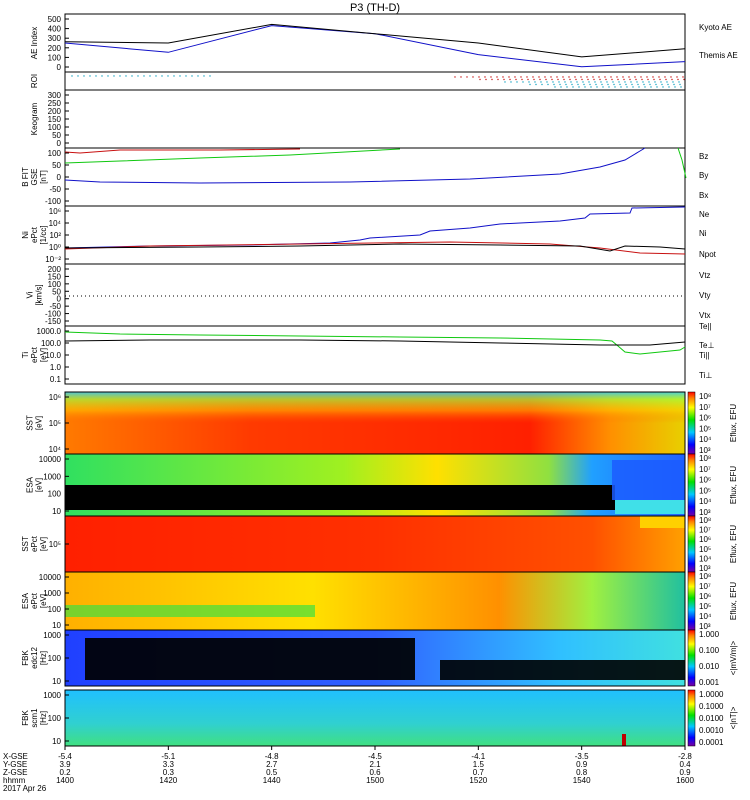 The image size is (750, 800). Describe the element at coordinates (375, 247) in the screenshot. I see `ni-line` at that location.